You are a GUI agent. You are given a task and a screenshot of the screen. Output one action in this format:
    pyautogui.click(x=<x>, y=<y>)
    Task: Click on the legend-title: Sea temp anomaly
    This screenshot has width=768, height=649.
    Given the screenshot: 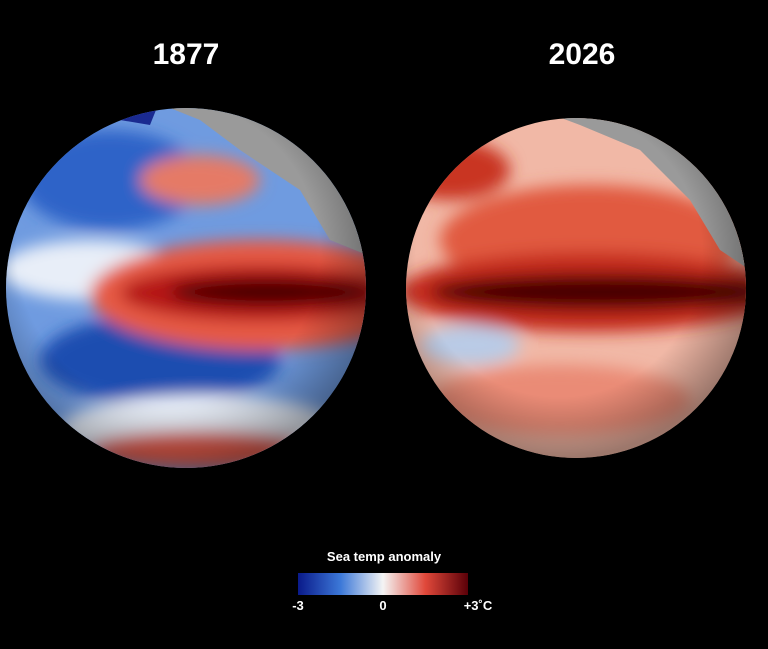 What is the action you would take?
    pyautogui.click(x=384, y=556)
    